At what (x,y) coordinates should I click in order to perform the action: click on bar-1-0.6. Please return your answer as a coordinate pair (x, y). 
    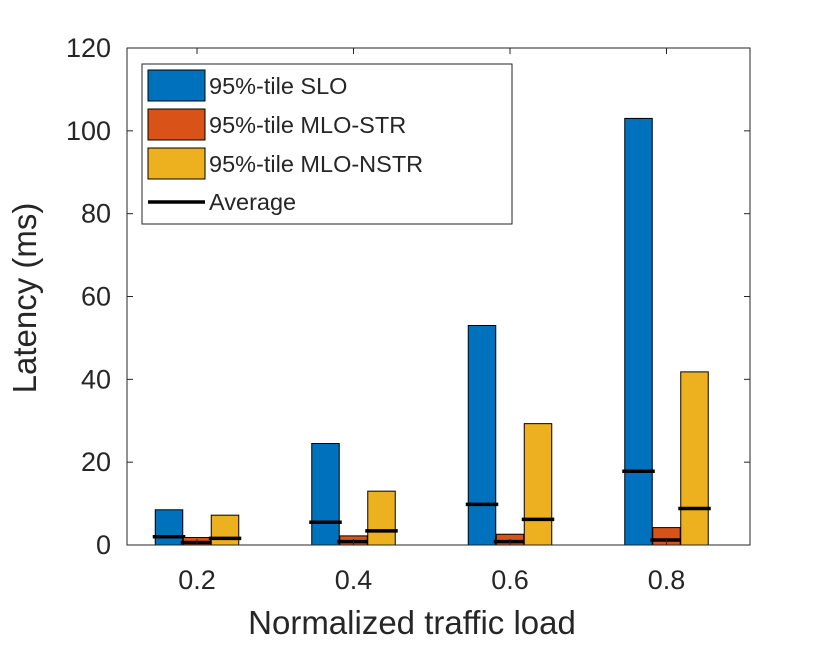
    Looking at the image, I should click on (482, 435).